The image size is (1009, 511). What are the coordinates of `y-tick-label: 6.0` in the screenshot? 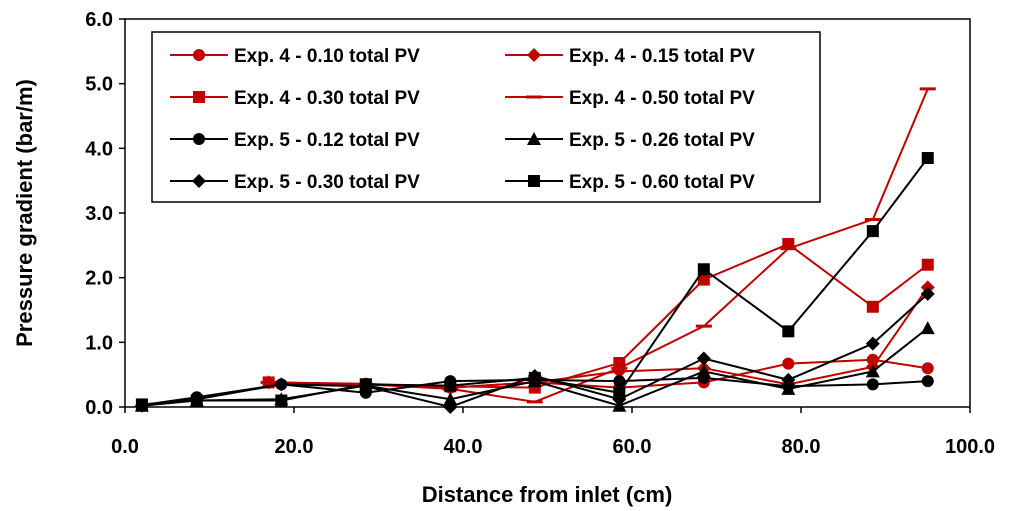 It's located at (99, 20).